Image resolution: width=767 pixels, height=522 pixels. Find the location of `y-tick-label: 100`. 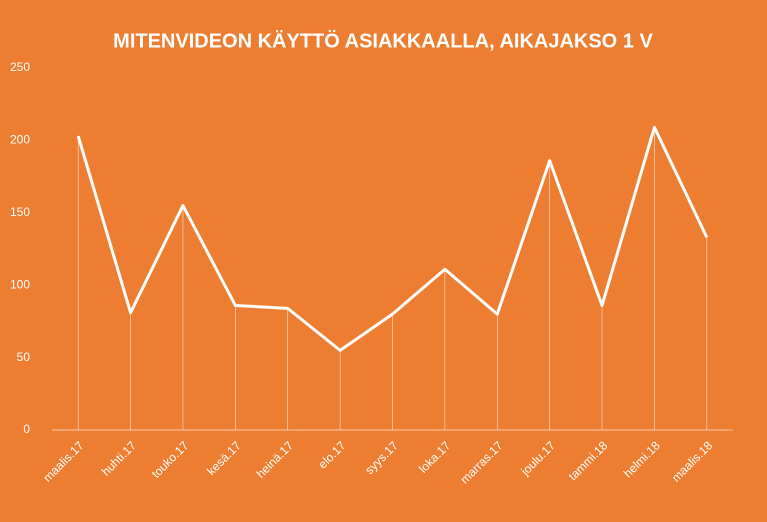

y-tick-label: 100 is located at coordinates (20, 284).